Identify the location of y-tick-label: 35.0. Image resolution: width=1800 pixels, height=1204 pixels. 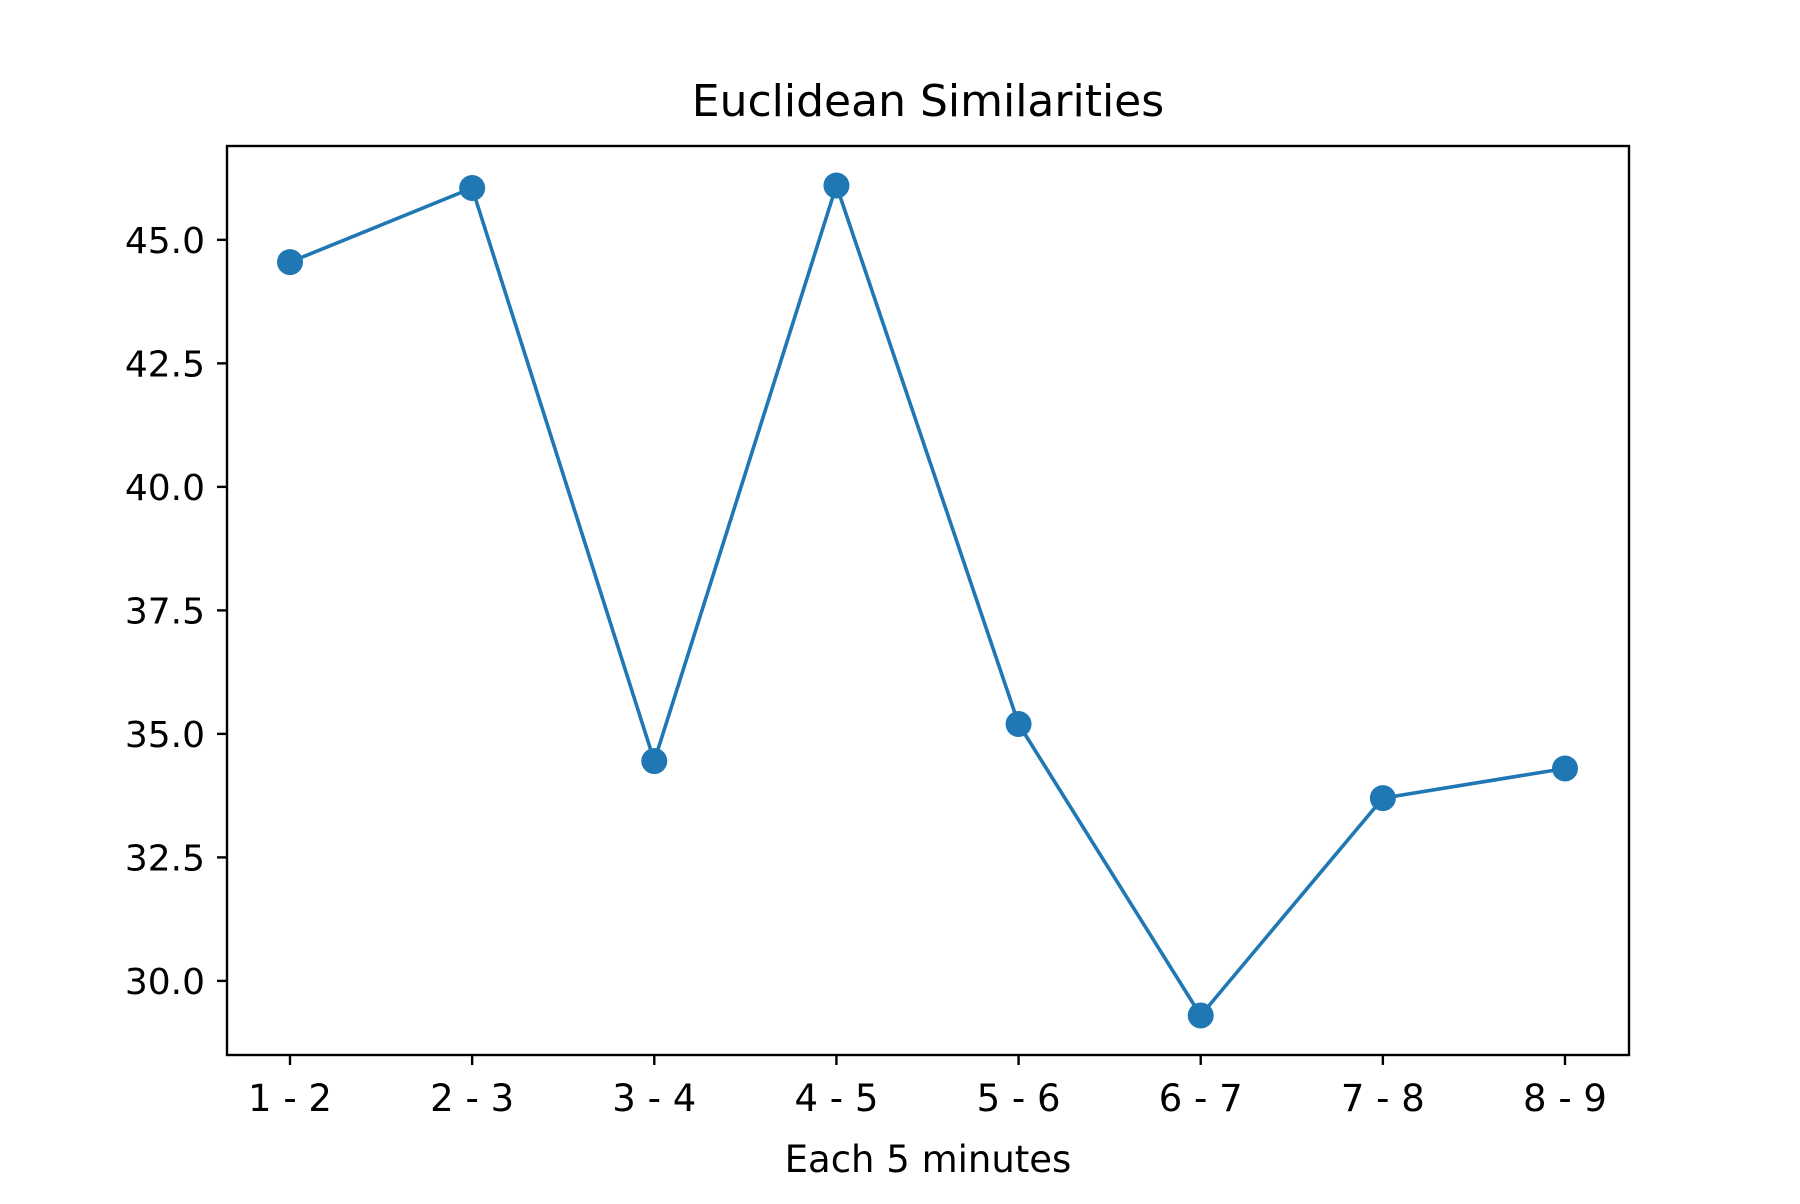
(165, 735).